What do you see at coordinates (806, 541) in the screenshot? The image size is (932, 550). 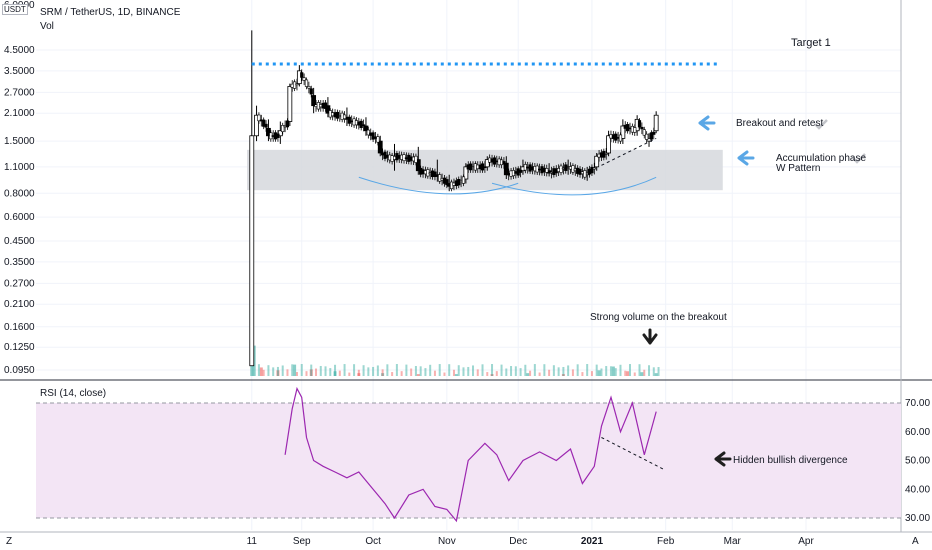 I see `time-tick-8: Apr` at bounding box center [806, 541].